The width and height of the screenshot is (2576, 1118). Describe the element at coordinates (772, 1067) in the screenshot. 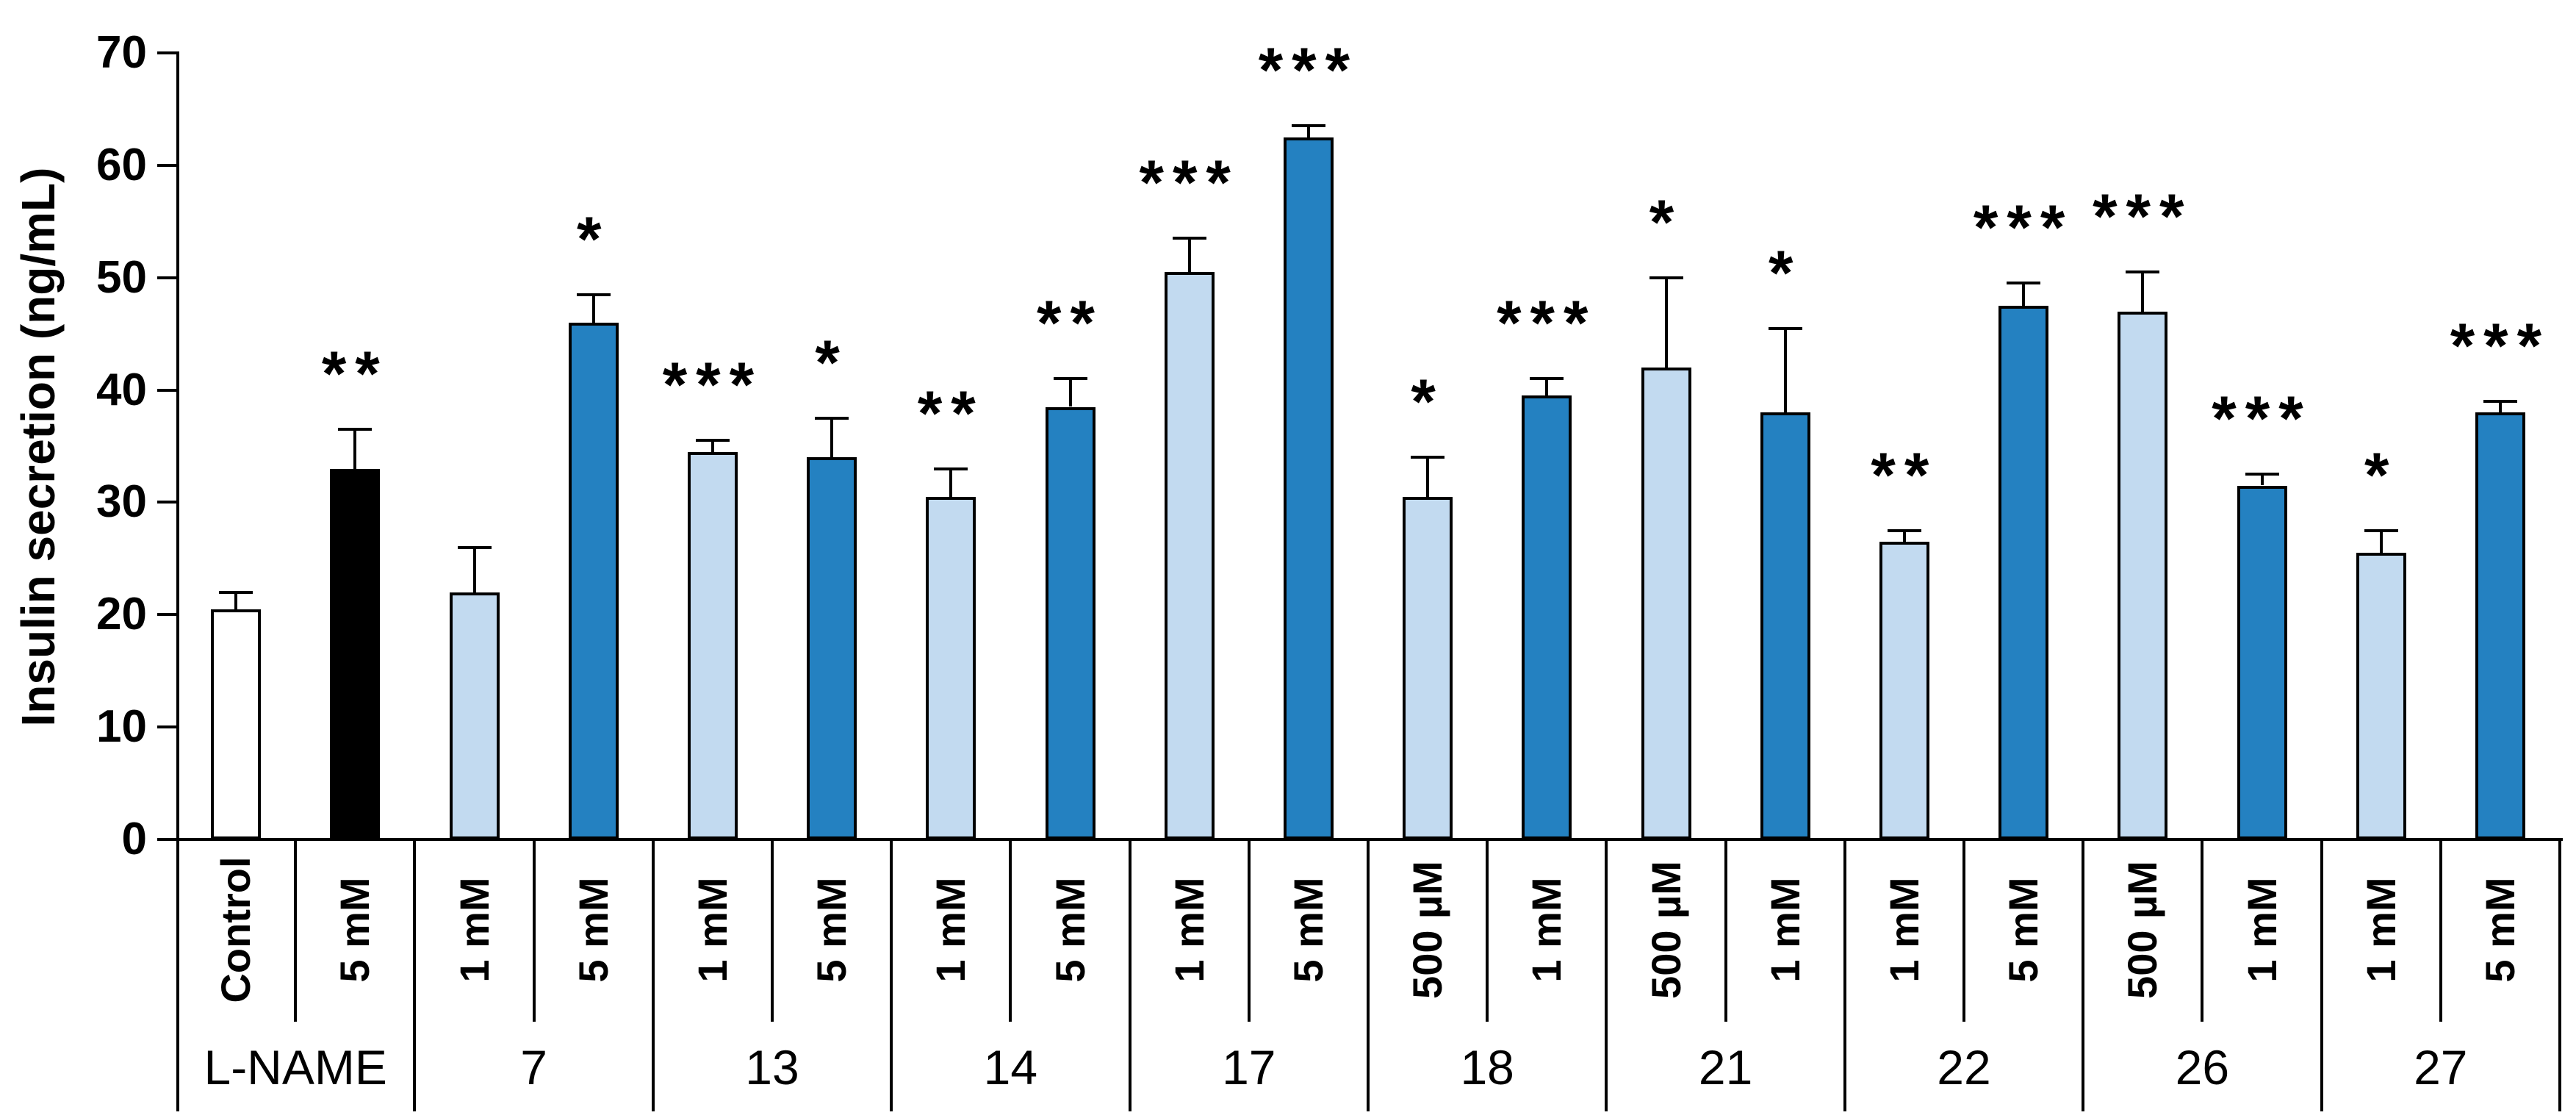

I see `group-label: 13` at that location.